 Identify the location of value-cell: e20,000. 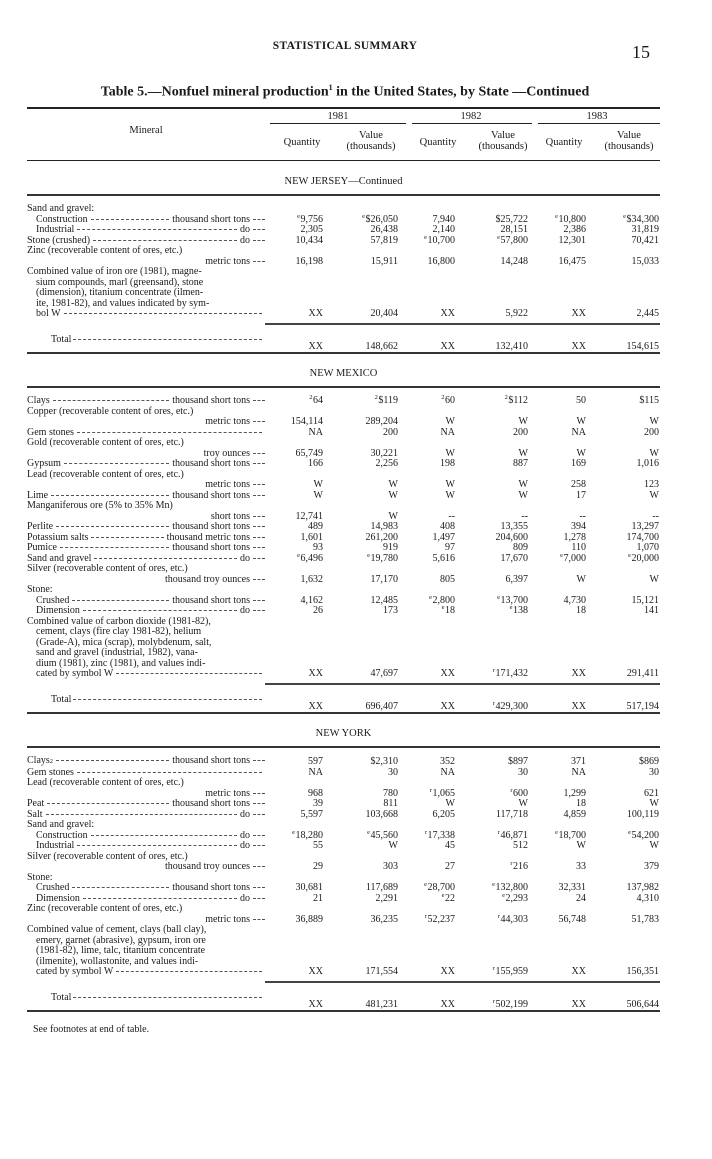
(643, 558).